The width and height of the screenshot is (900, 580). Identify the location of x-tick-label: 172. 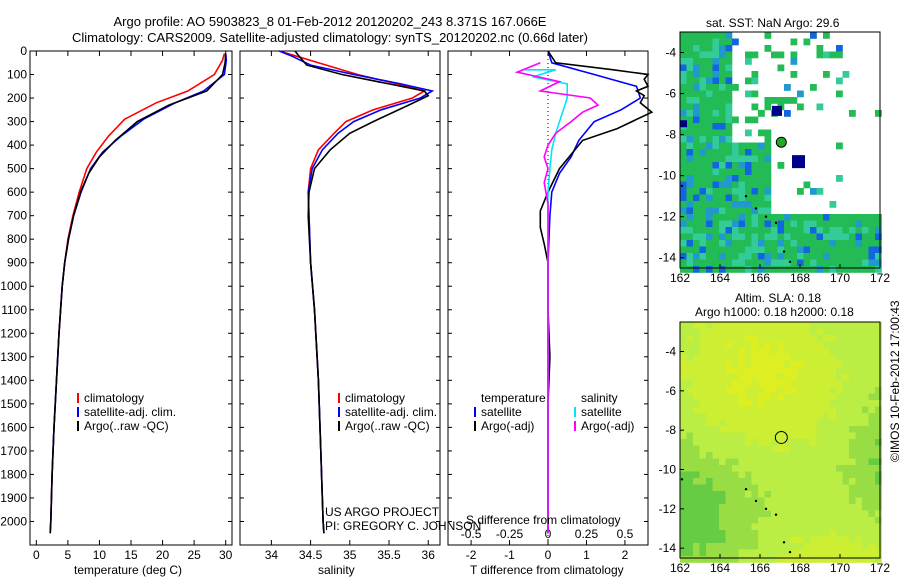
(880, 568).